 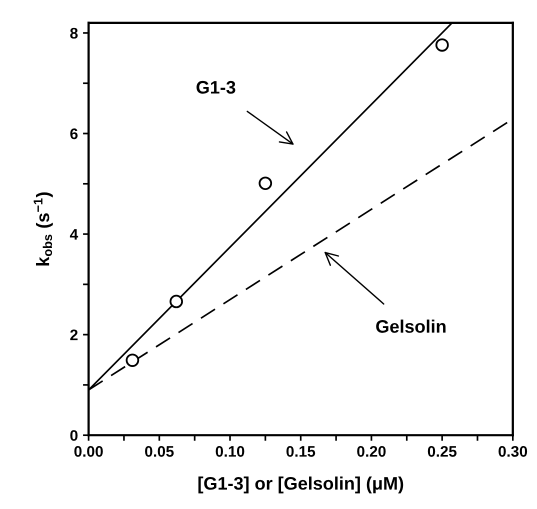 I want to click on y-tick-label: 4, so click(x=74, y=234).